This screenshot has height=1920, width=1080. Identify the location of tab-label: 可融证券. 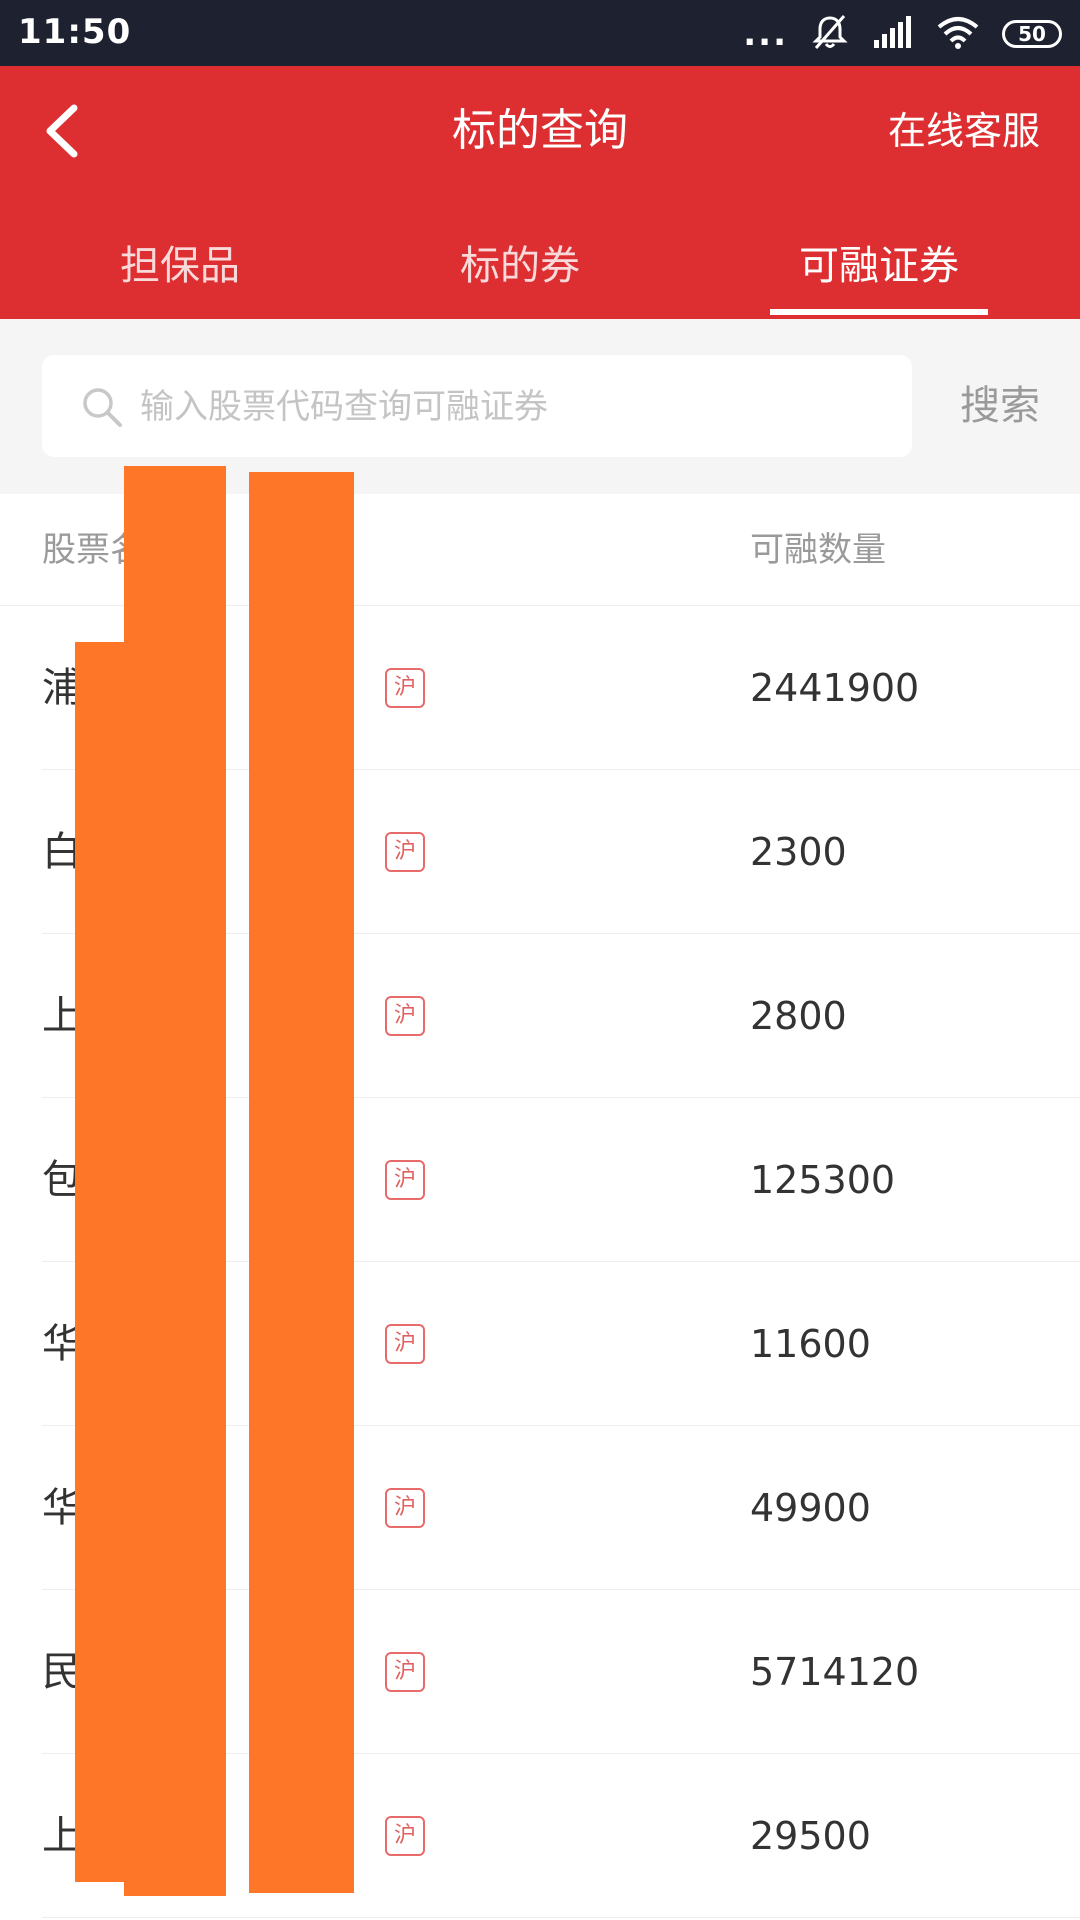
(879, 266).